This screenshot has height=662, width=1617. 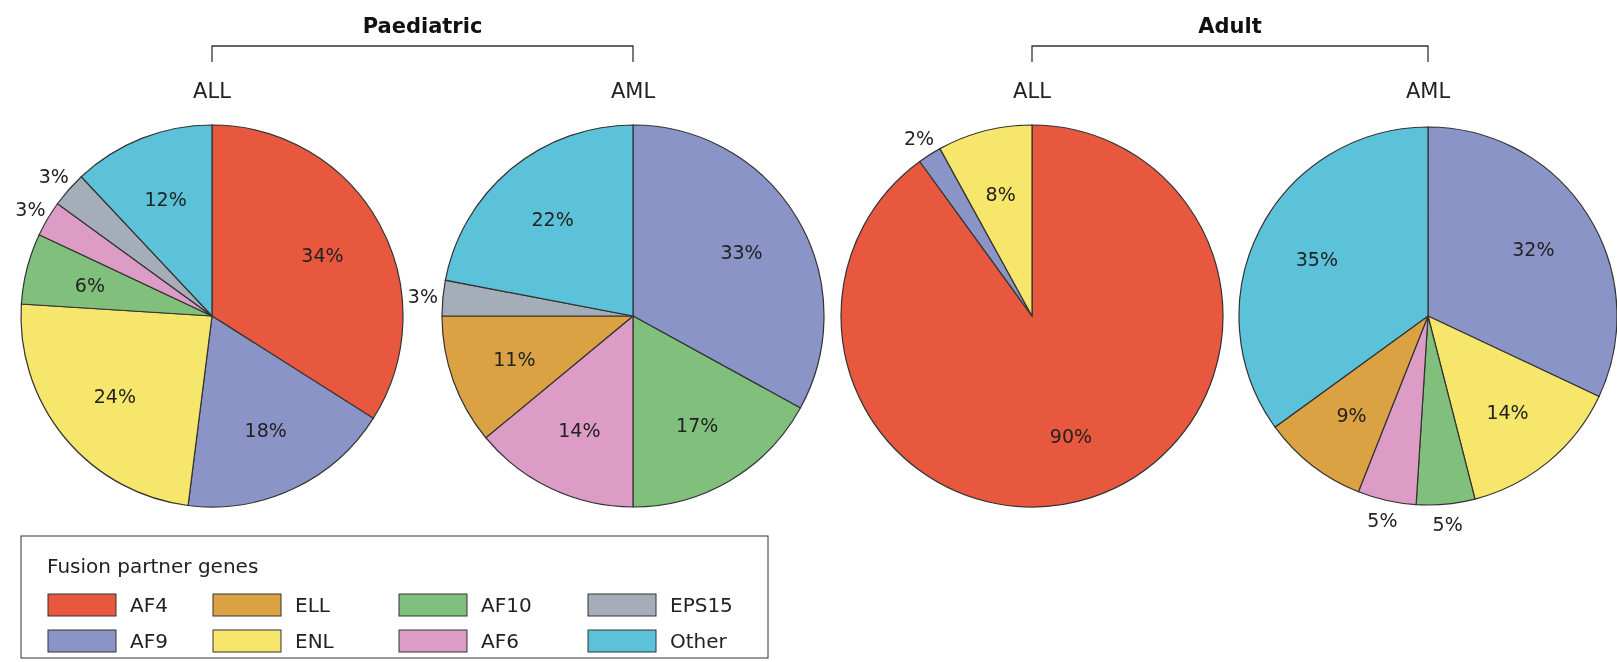 I want to click on data-label: 24%, so click(x=114, y=396).